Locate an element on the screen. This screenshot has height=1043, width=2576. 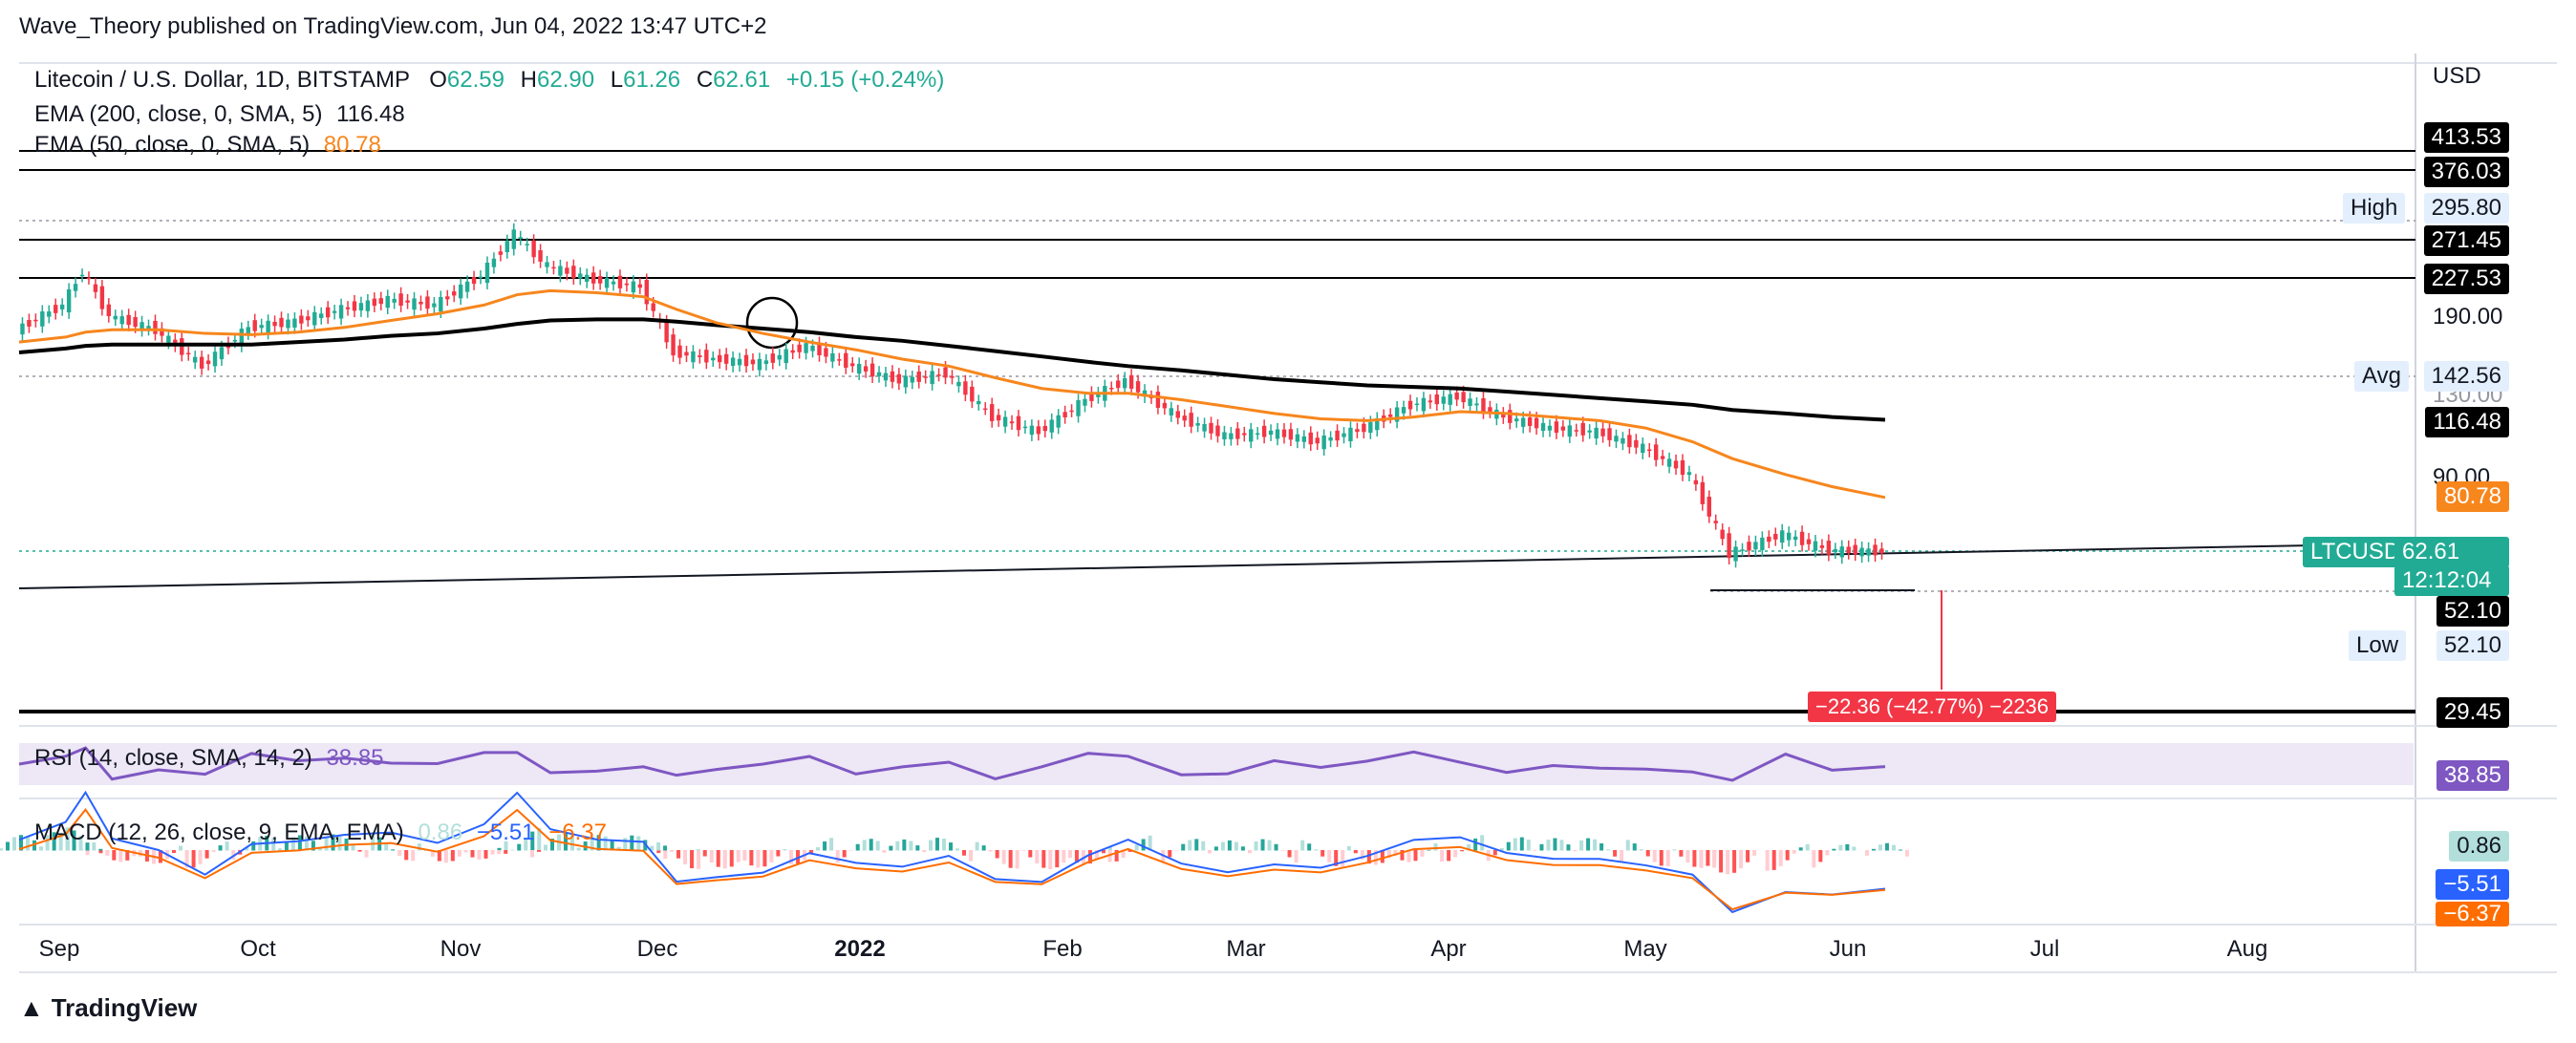
label-high: 295.80 is located at coordinates (2466, 209).